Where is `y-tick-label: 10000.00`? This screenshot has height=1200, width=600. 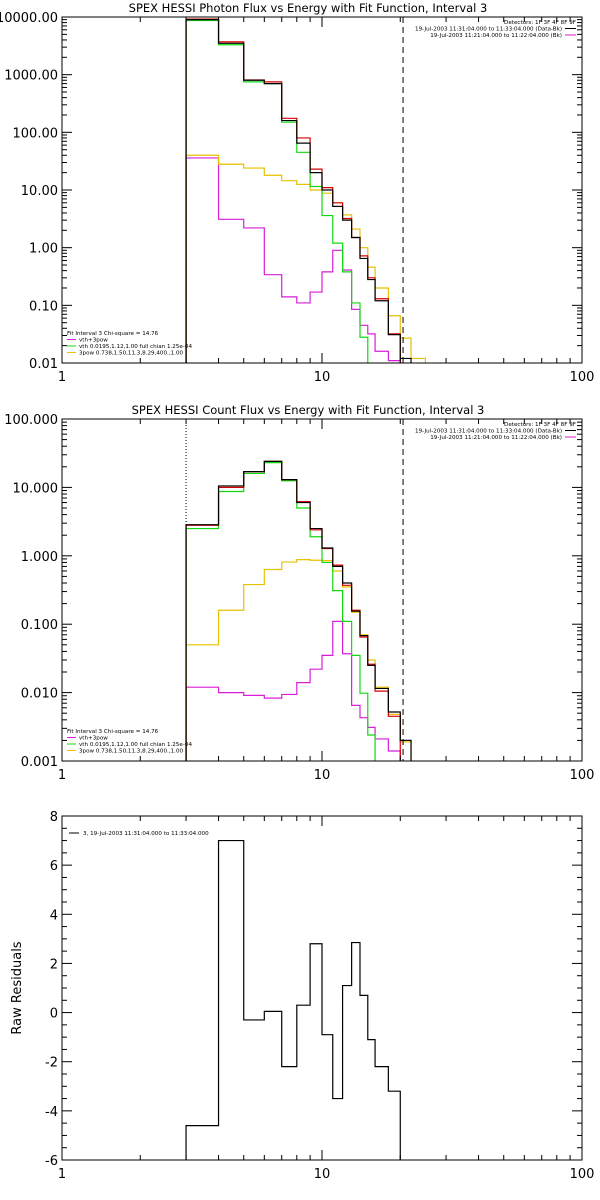
y-tick-label: 10000.00 is located at coordinates (29, 18).